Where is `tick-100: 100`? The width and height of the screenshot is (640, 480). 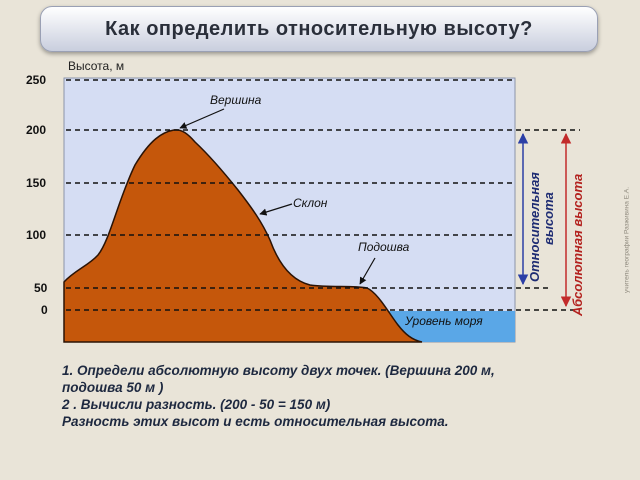 tick-100: 100 is located at coordinates (36, 235).